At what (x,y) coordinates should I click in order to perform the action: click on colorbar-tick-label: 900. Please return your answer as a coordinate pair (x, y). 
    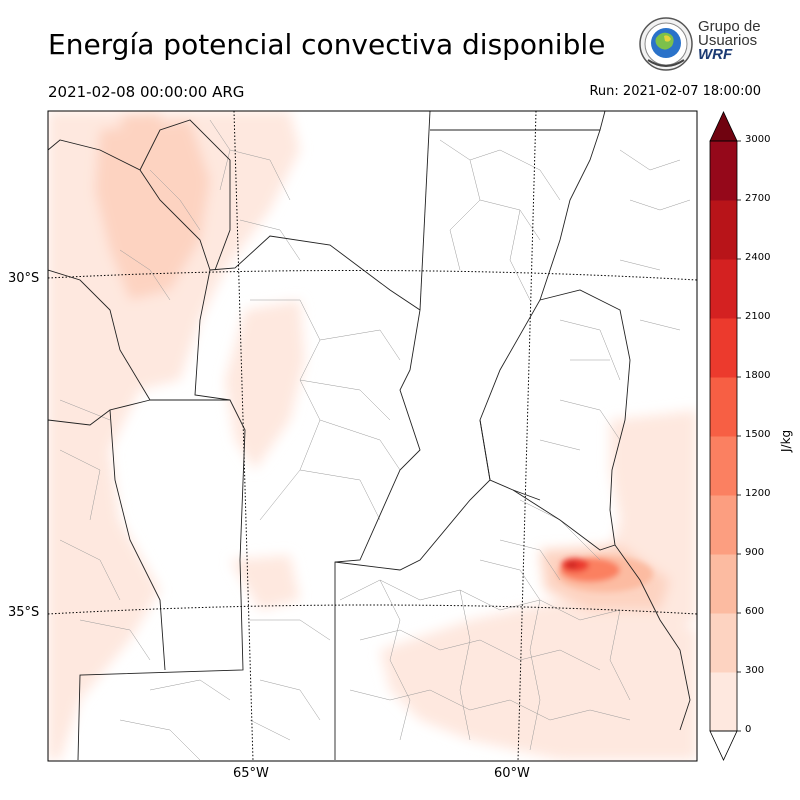
    Looking at the image, I should click on (755, 552).